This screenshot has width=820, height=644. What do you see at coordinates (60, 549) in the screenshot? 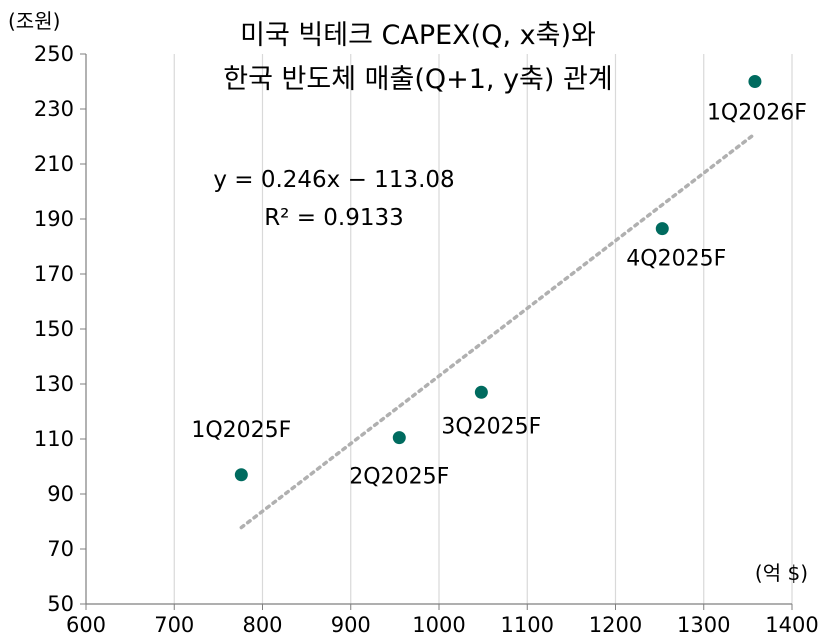
I see `y-tick-label: 70` at bounding box center [60, 549].